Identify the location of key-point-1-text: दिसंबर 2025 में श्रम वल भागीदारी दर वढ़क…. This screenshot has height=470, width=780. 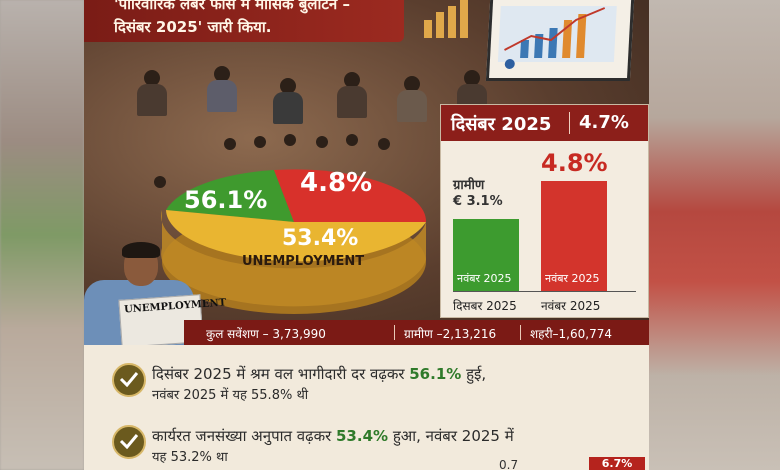
(281, 374).